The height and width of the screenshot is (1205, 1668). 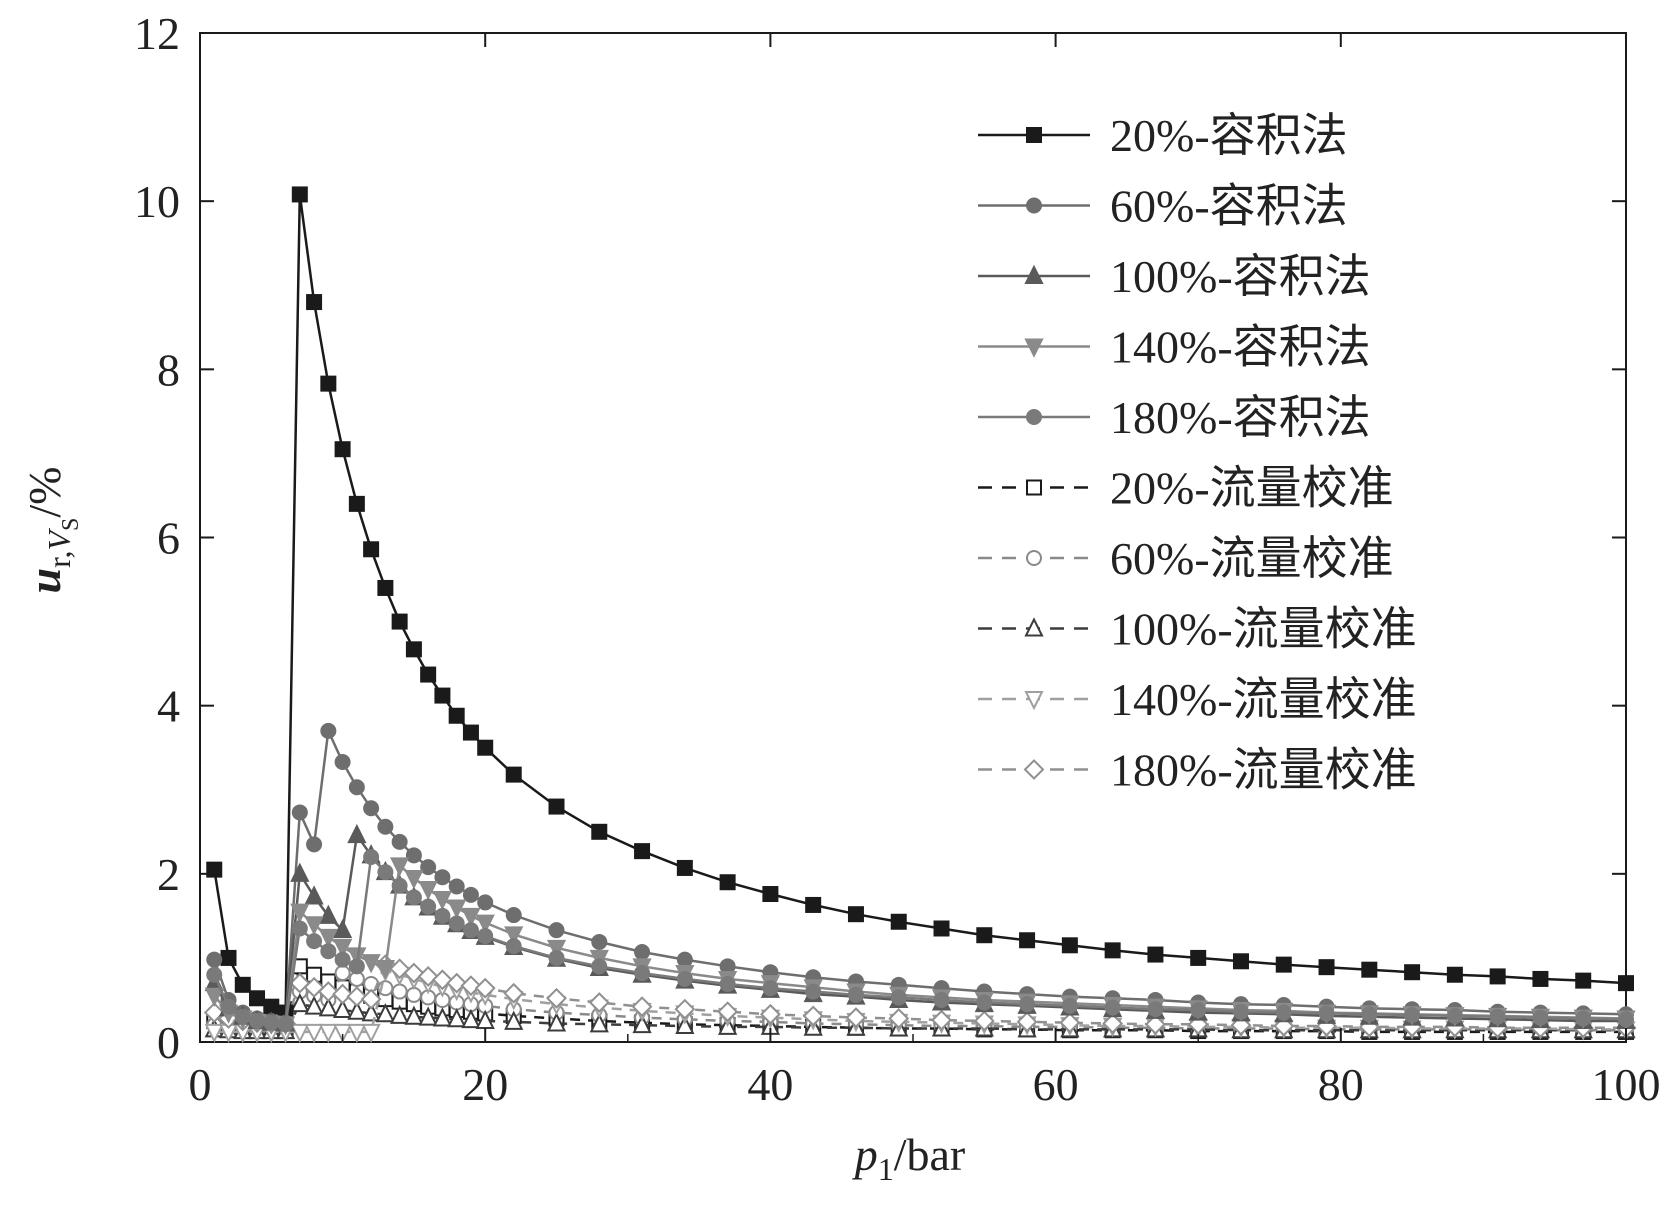 I want to click on legend-item-8: 140%-流量校准, so click(x=1197, y=699).